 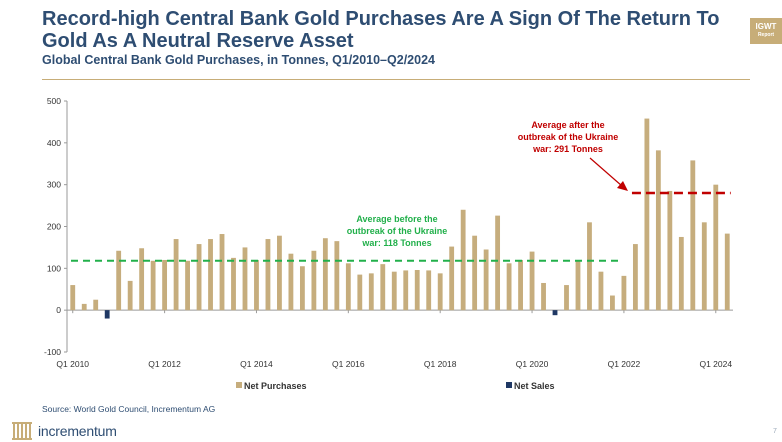 I want to click on legend-label: Net Purchases, so click(x=275, y=386).